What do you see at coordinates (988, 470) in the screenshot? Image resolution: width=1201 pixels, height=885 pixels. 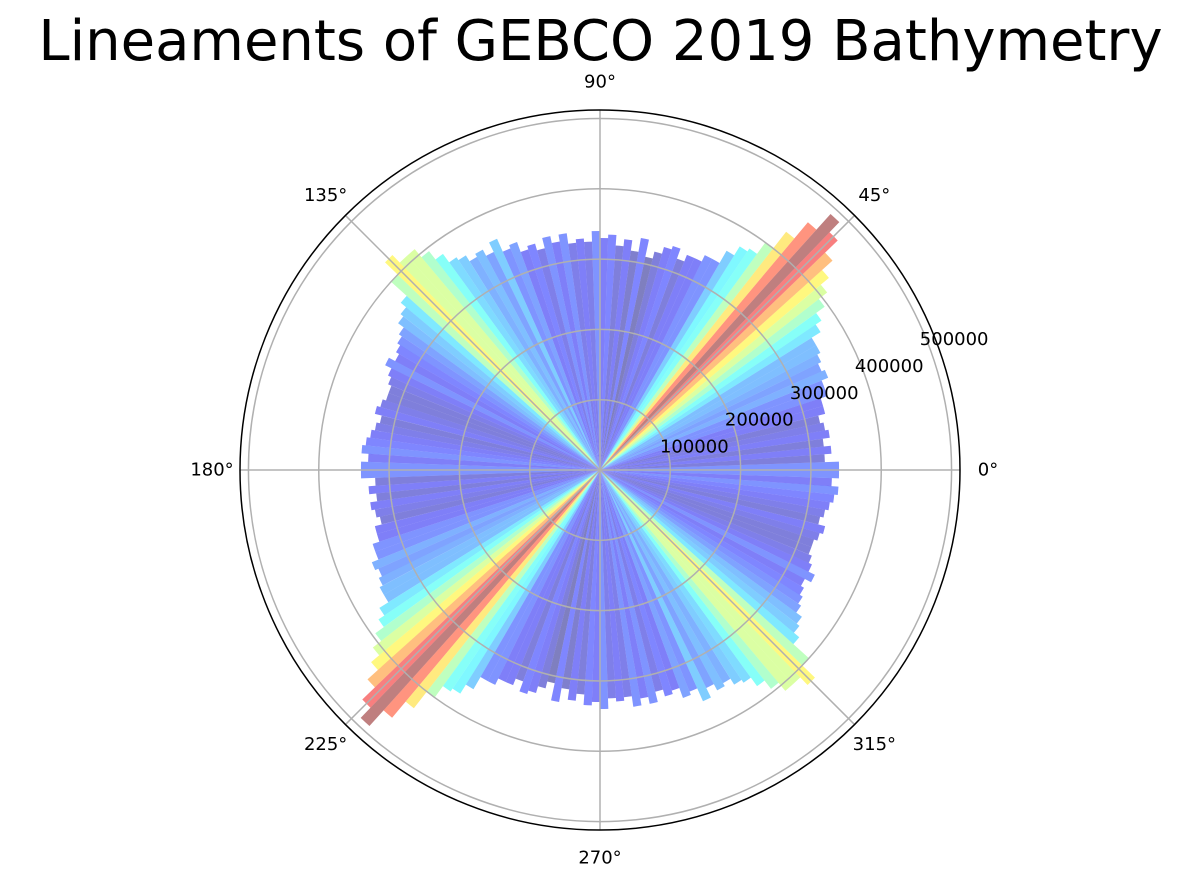 I see `theta-tick-label: 0°` at bounding box center [988, 470].